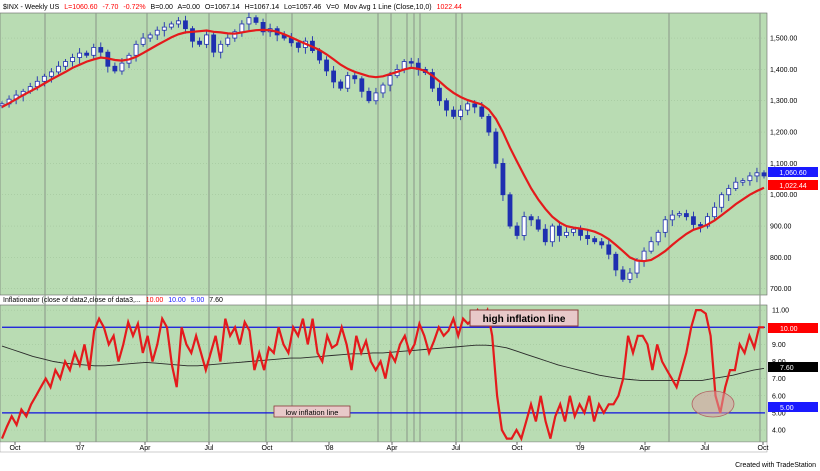  What do you see at coordinates (216, 300) in the screenshot?
I see `indicator-value-4: 7.60` at bounding box center [216, 300].